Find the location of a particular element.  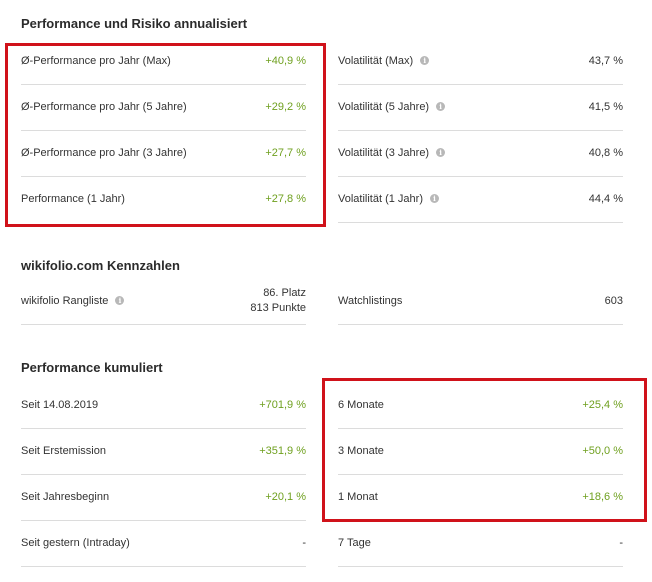

row-label: 7 Tage is located at coordinates (354, 543).